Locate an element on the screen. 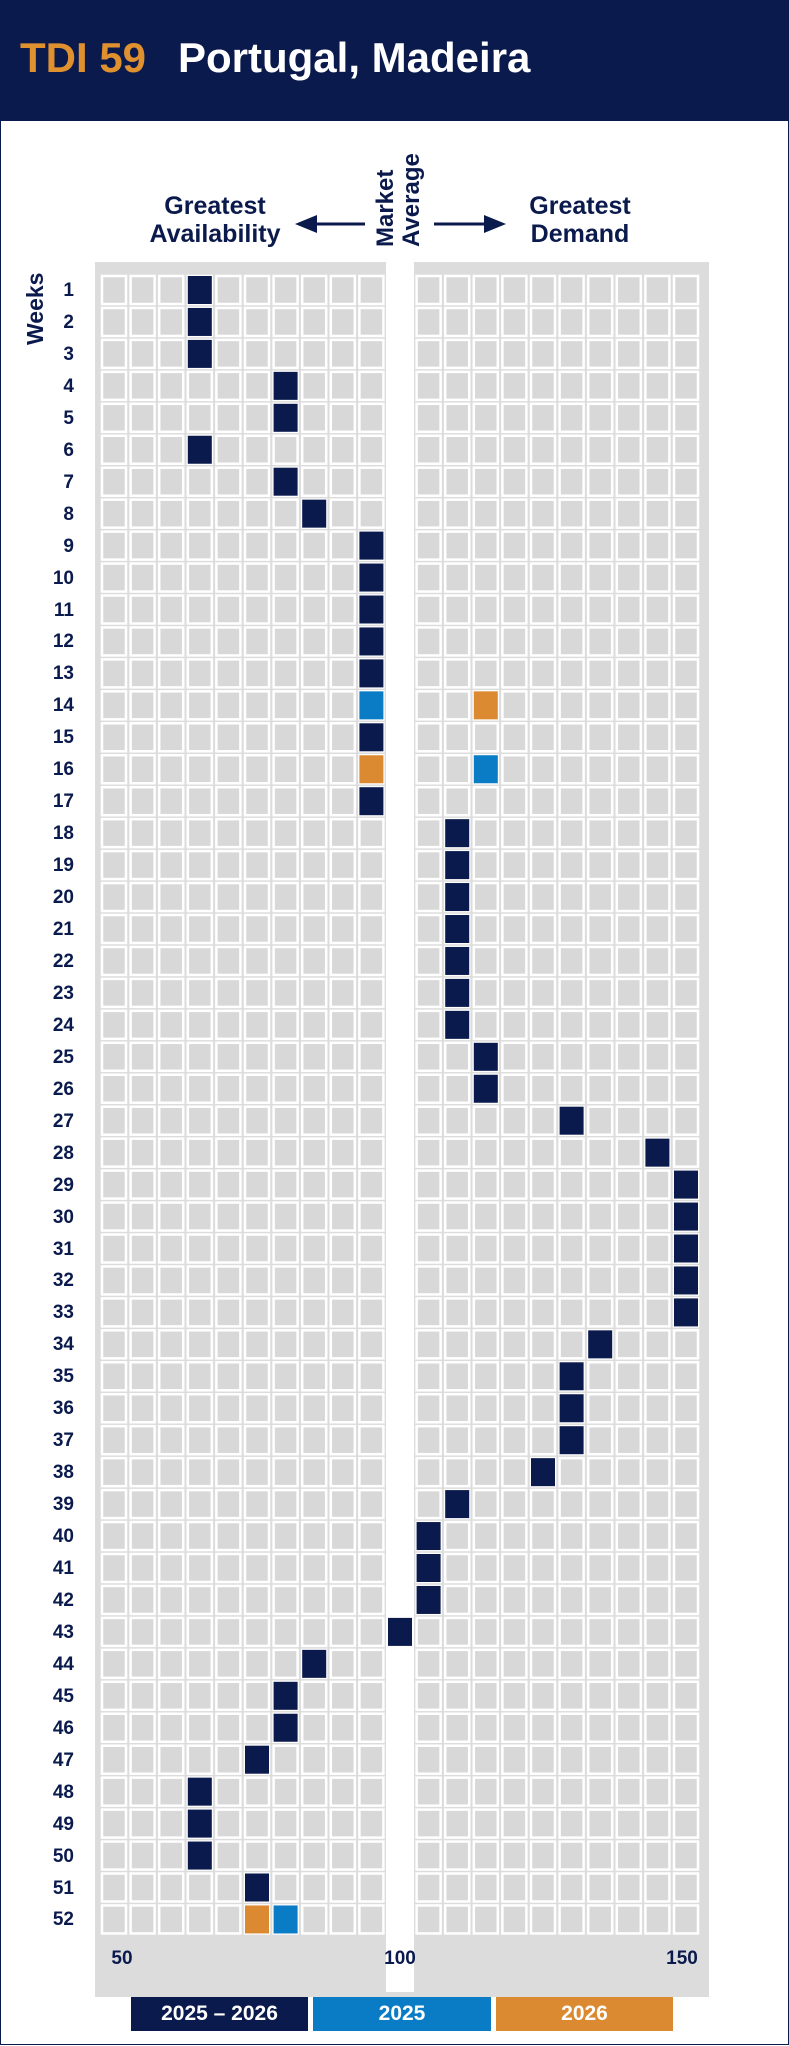 The height and width of the screenshot is (2046, 789). week-label: 7 is located at coordinates (68, 482).